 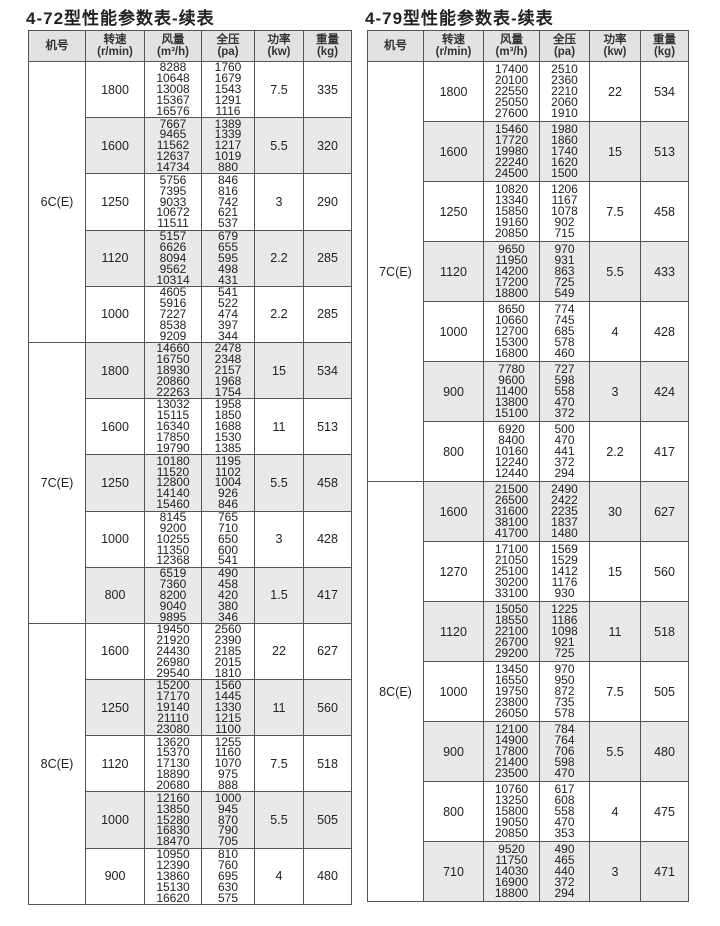 What do you see at coordinates (564, 860) in the screenshot?
I see `pressure-cell-value: 465` at bounding box center [564, 860].